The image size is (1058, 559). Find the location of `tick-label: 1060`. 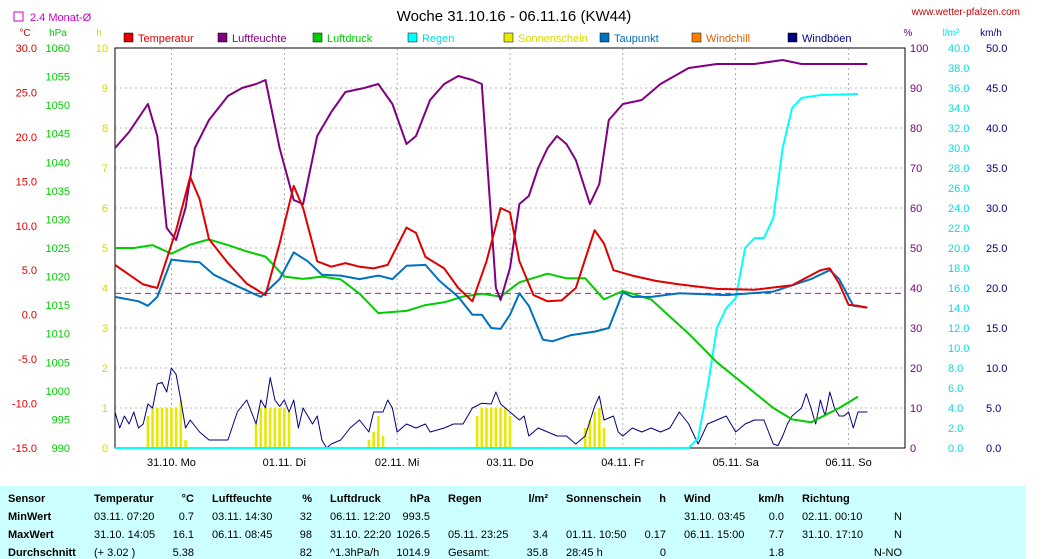

tick-label: 1060 is located at coordinates (58, 49).